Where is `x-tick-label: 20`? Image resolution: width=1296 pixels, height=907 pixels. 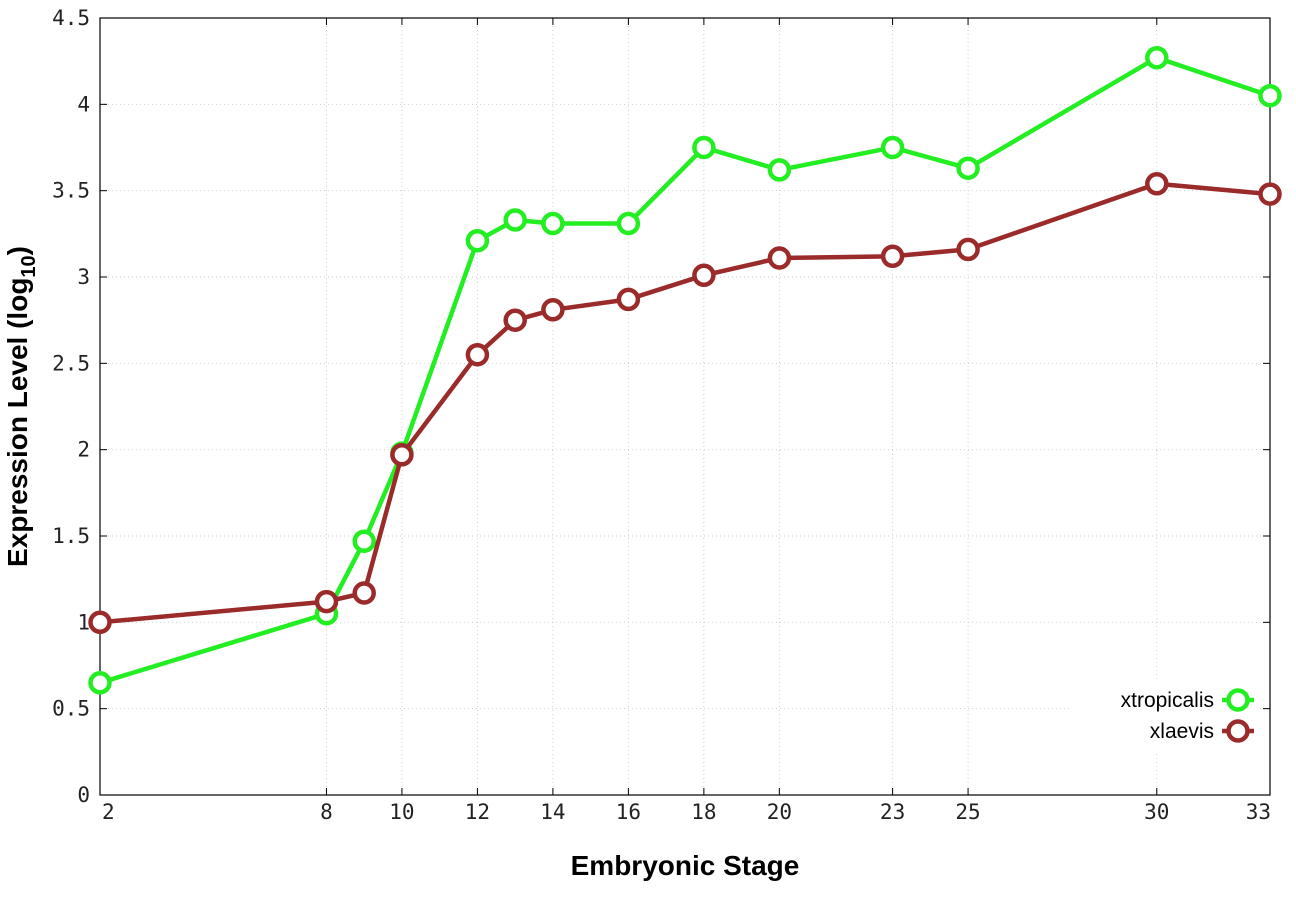 x-tick-label: 20 is located at coordinates (779, 812).